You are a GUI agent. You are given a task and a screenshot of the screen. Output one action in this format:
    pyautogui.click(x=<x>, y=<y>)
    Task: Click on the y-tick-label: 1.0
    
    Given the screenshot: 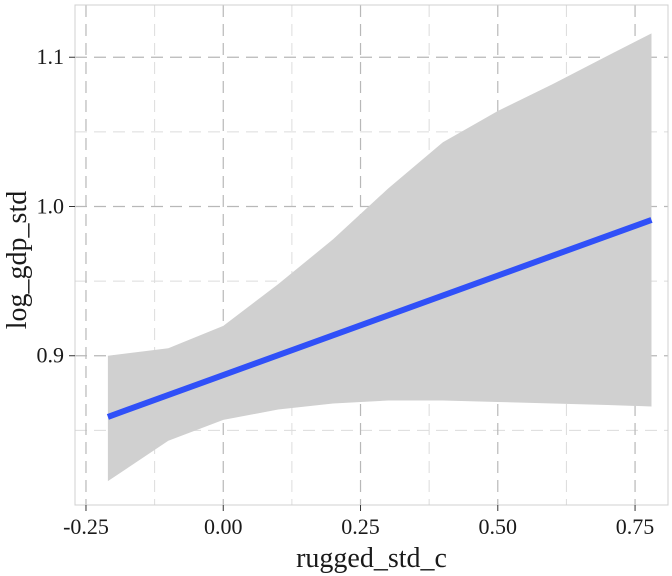 What is the action you would take?
    pyautogui.click(x=51, y=205)
    